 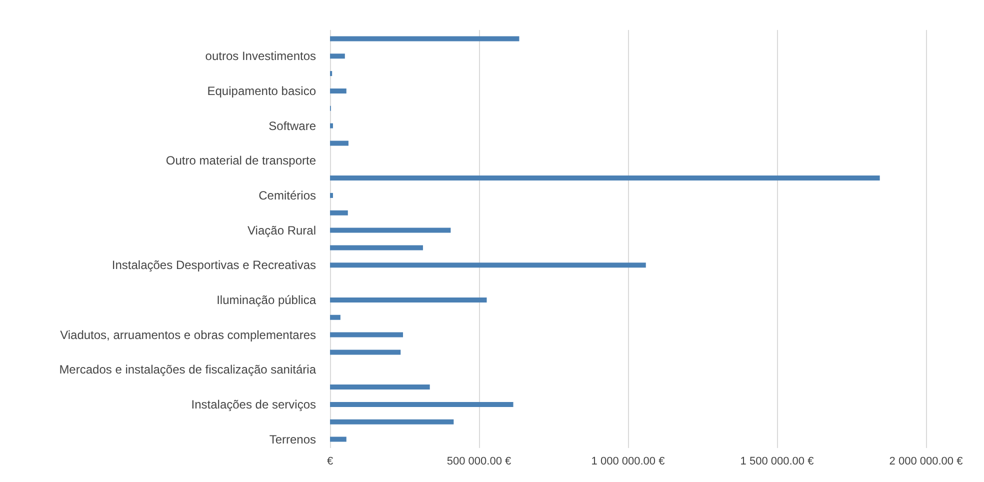 What do you see at coordinates (214, 265) in the screenshot?
I see `y-tick-label: Instalações Desportivas e Recreativas` at bounding box center [214, 265].